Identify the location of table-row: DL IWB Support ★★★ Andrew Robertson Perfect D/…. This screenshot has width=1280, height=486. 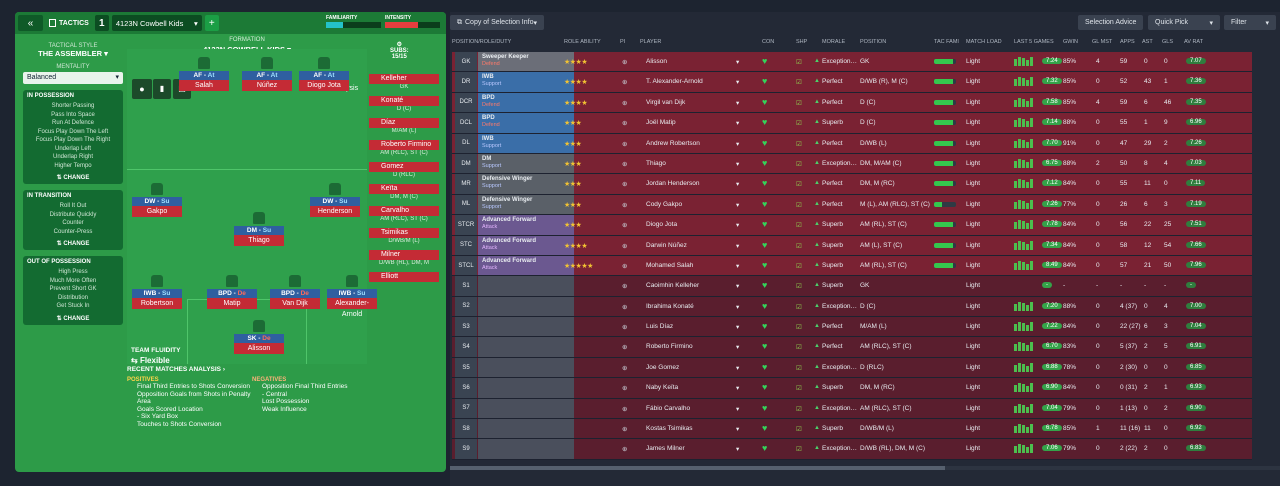
(852, 143).